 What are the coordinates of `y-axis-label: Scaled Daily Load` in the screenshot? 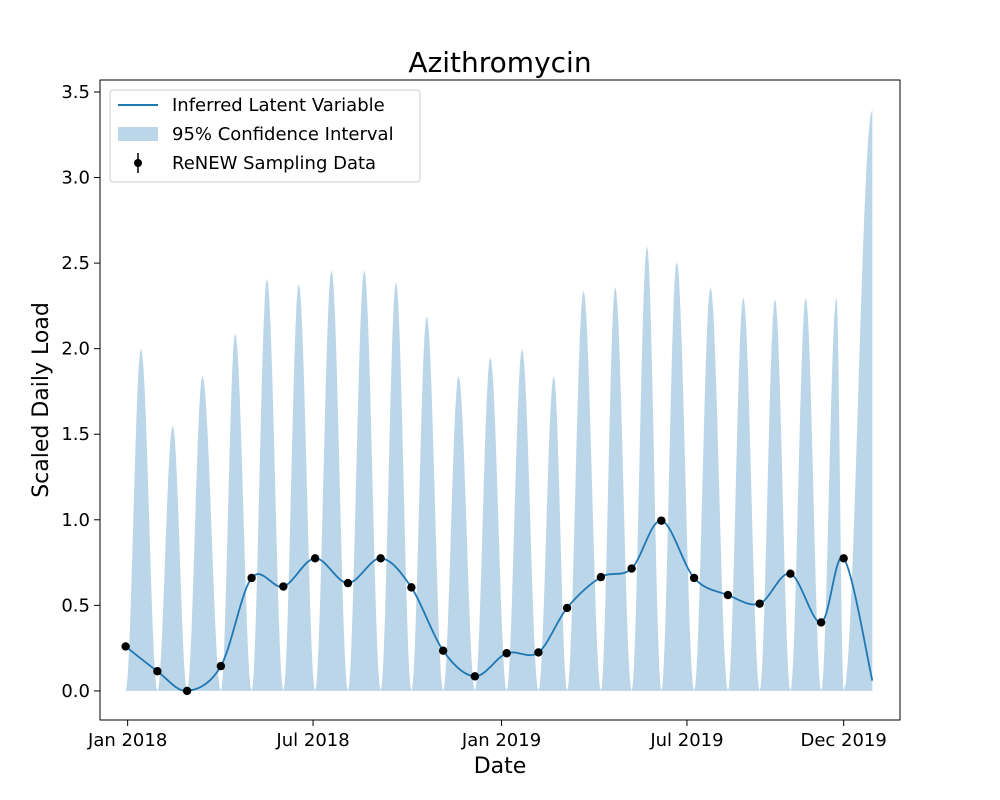 It's located at (41, 400).